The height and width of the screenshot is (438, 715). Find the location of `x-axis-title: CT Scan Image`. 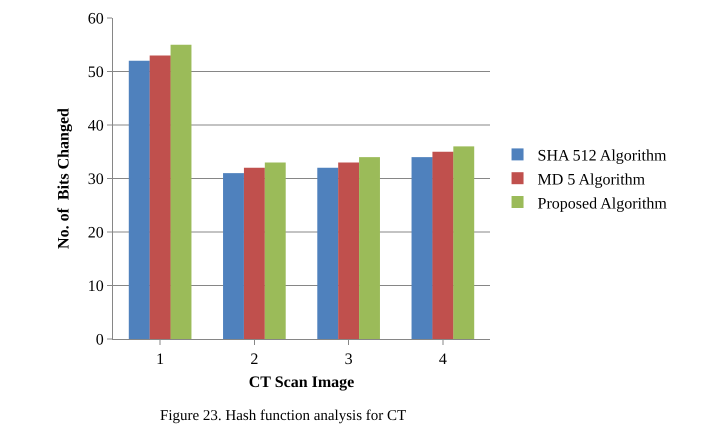

x-axis-title: CT Scan Image is located at coordinates (301, 382).